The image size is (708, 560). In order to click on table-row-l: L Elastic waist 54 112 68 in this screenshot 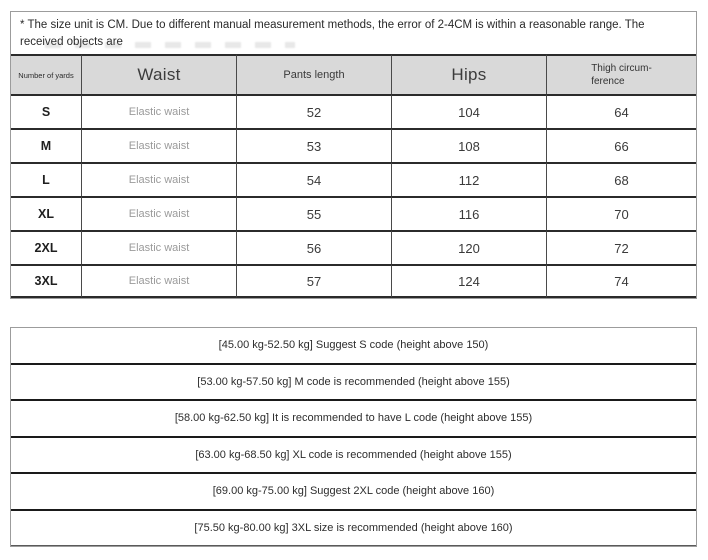, I will do `click(353, 179)`.